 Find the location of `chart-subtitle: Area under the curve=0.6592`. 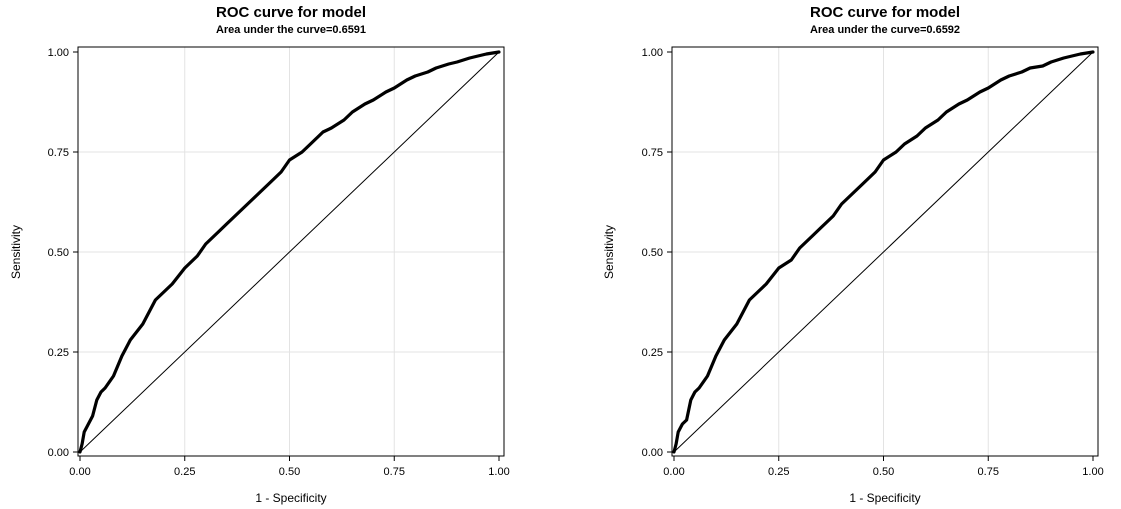

chart-subtitle: Area under the curve=0.6592 is located at coordinates (885, 30).